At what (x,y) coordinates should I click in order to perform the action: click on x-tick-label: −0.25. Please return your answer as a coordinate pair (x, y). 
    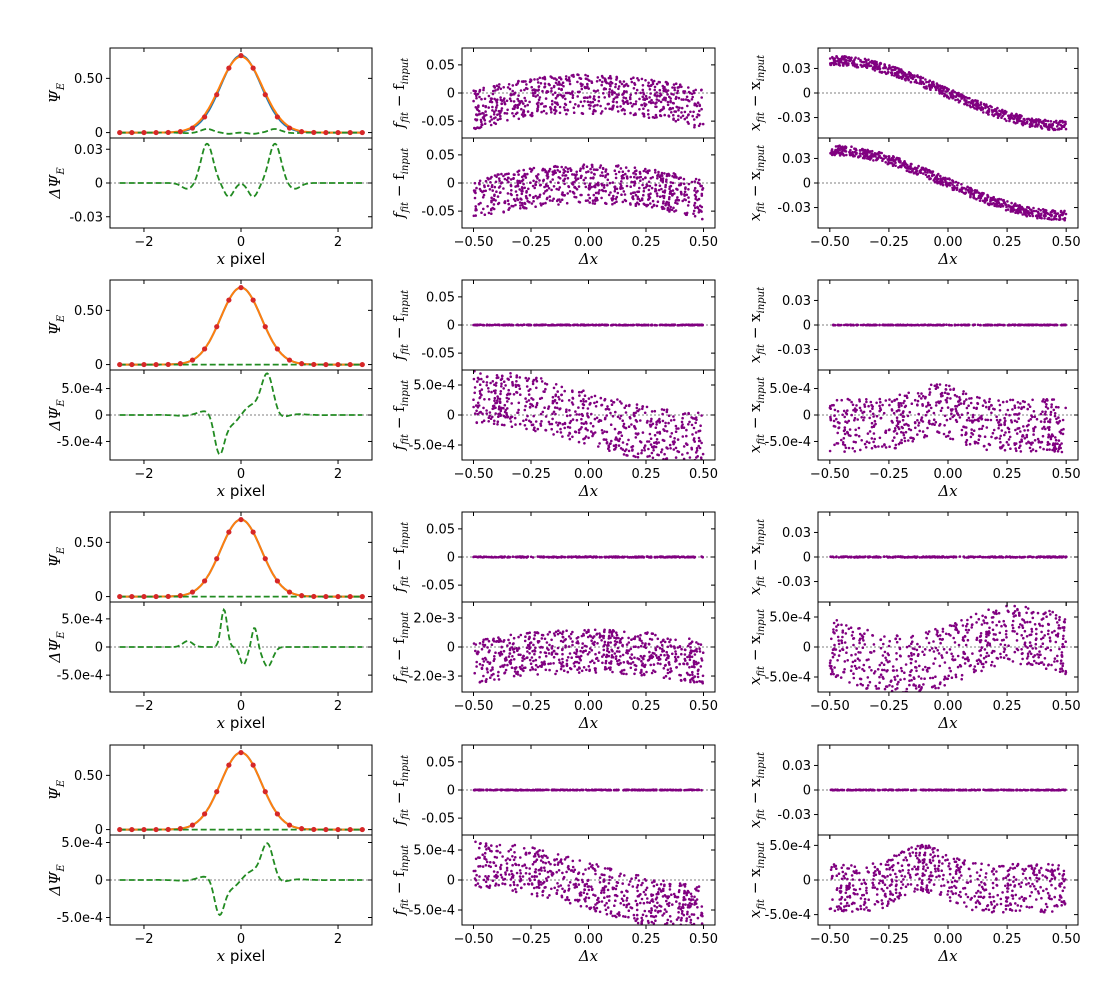
    Looking at the image, I should click on (889, 474).